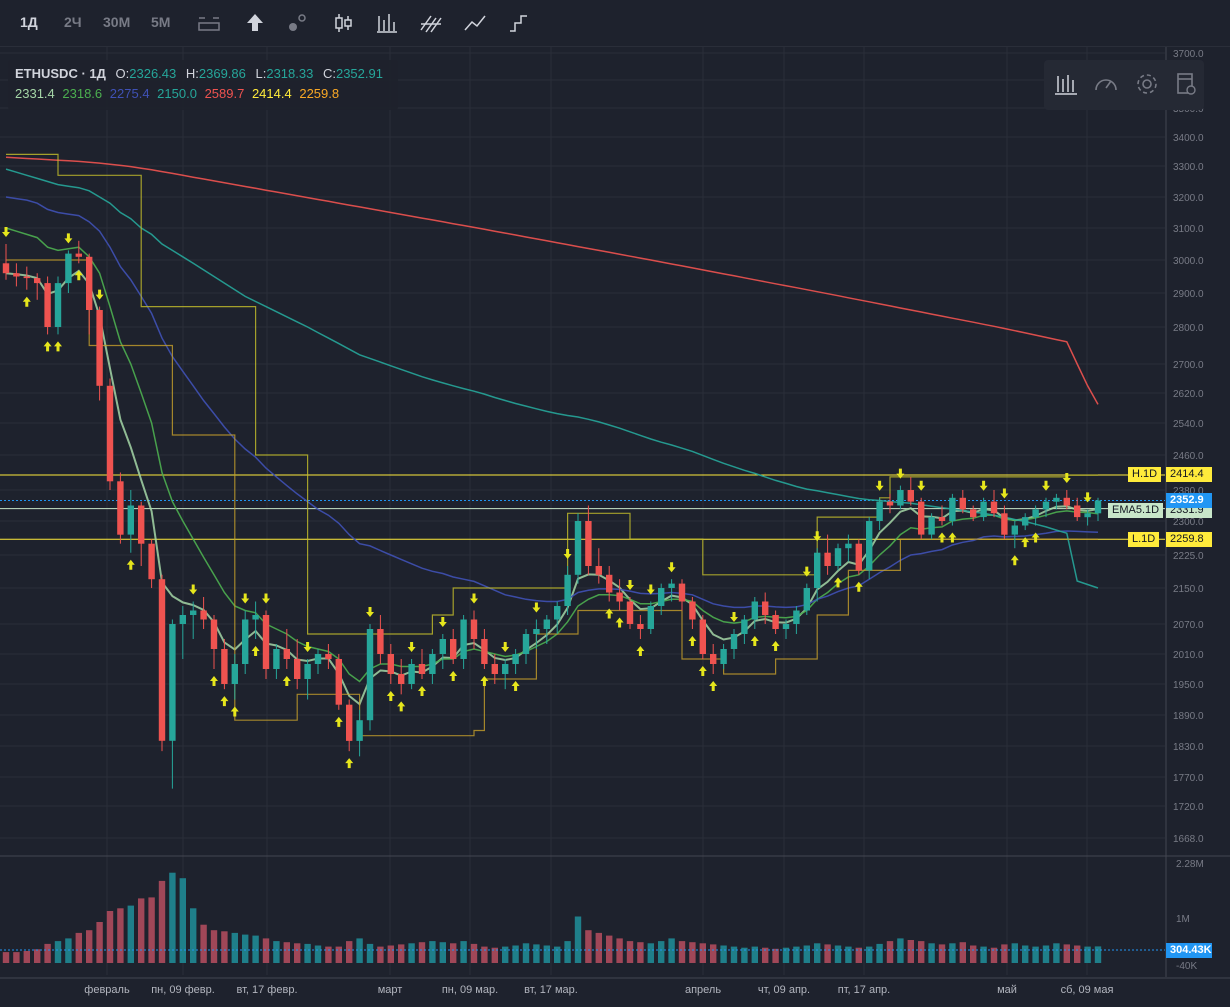 The image size is (1230, 1007). Describe the element at coordinates (1186, 966) in the screenshot. I see `volume-tick-label: -40K` at that location.